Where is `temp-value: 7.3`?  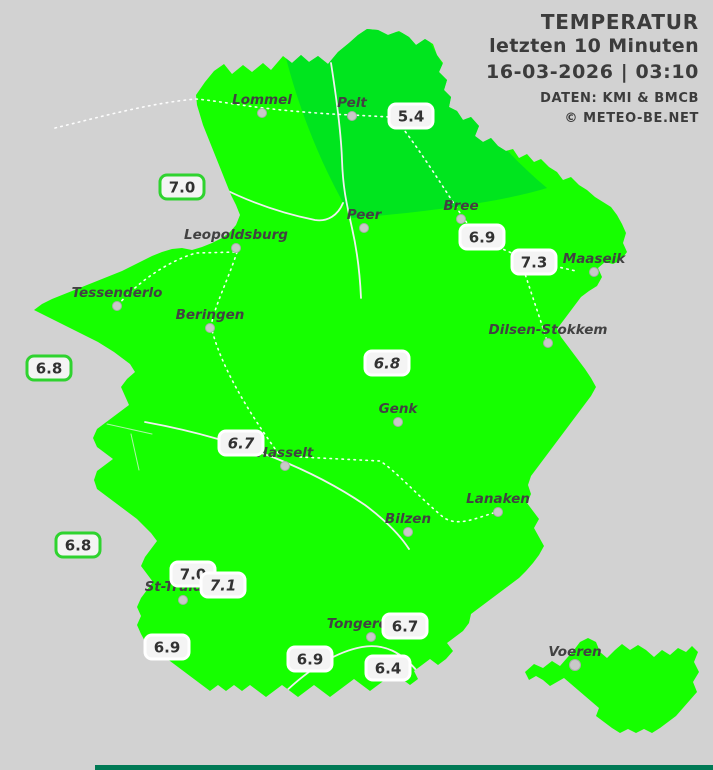 temp-value: 7.3 is located at coordinates (534, 263).